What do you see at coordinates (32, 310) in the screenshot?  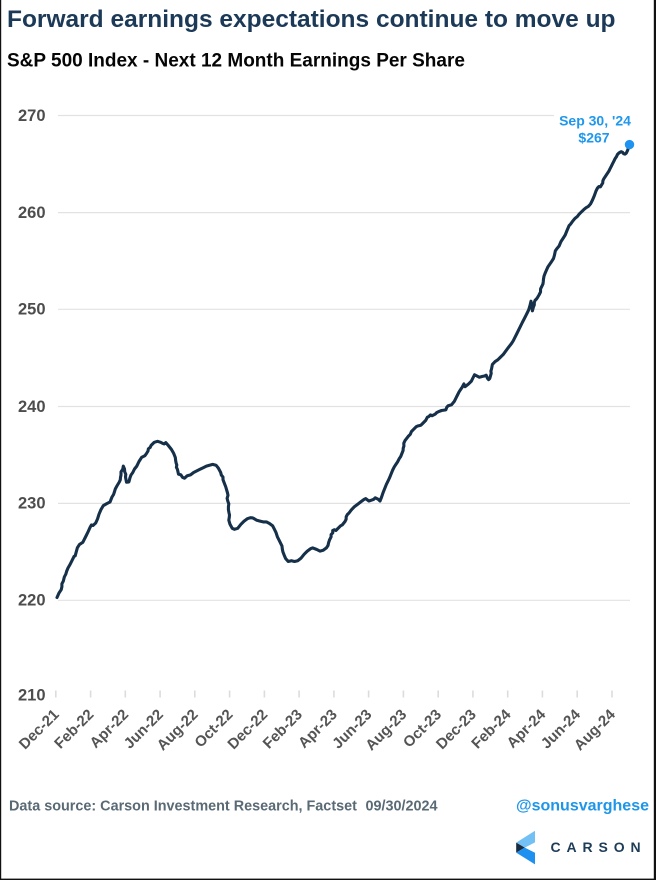 I see `svg-text: 250` at bounding box center [32, 310].